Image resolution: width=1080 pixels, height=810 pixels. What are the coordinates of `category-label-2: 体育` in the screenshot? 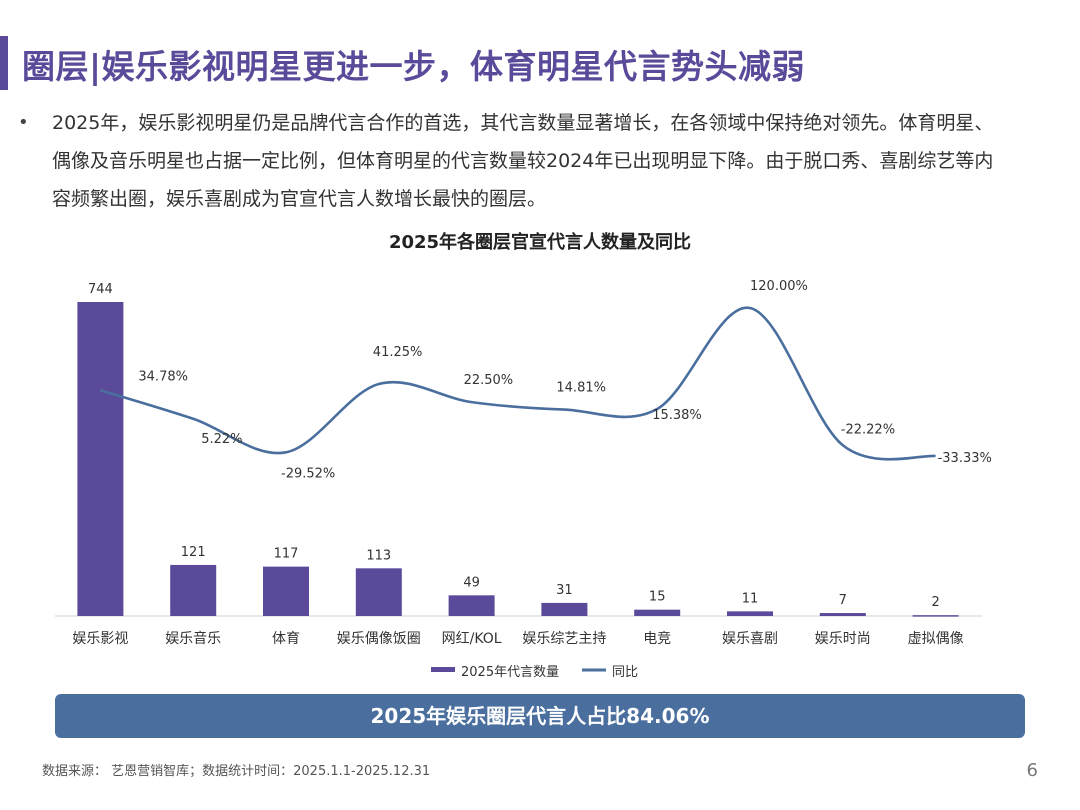 It's located at (286, 639).